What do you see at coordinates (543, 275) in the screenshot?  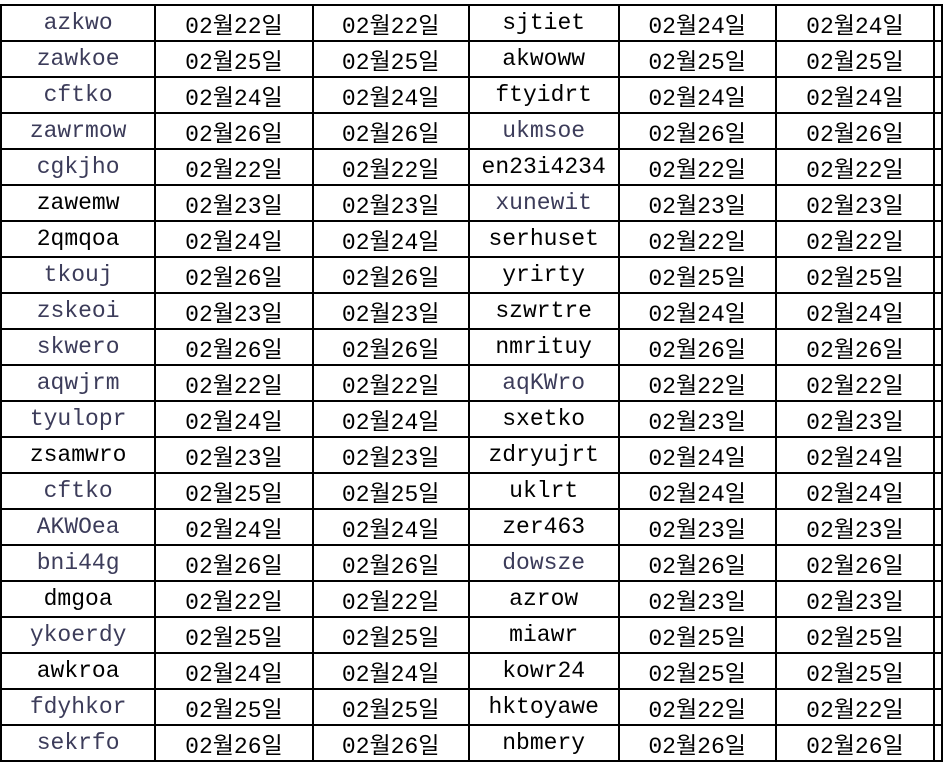 I see `cell-name-b: yrirty` at bounding box center [543, 275].